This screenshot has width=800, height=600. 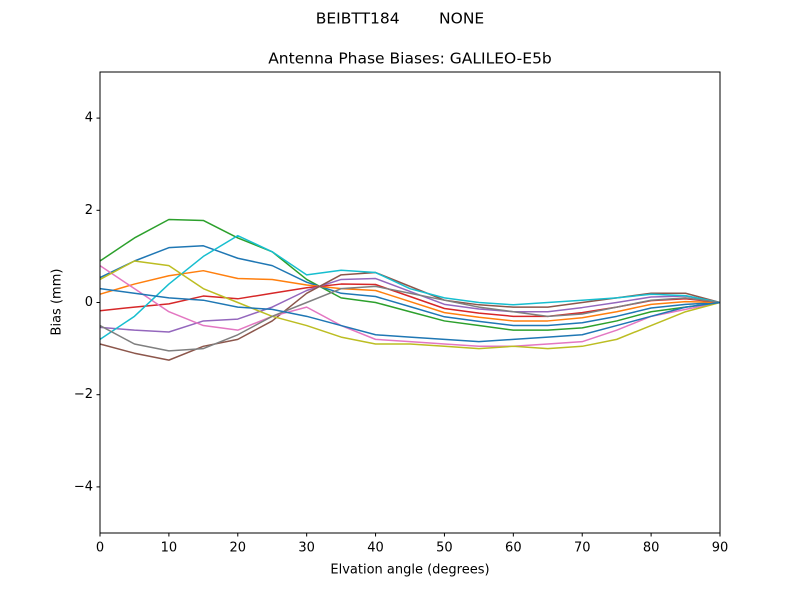 I want to click on x-axis-label: Elvation angle (degrees), so click(x=409, y=570).